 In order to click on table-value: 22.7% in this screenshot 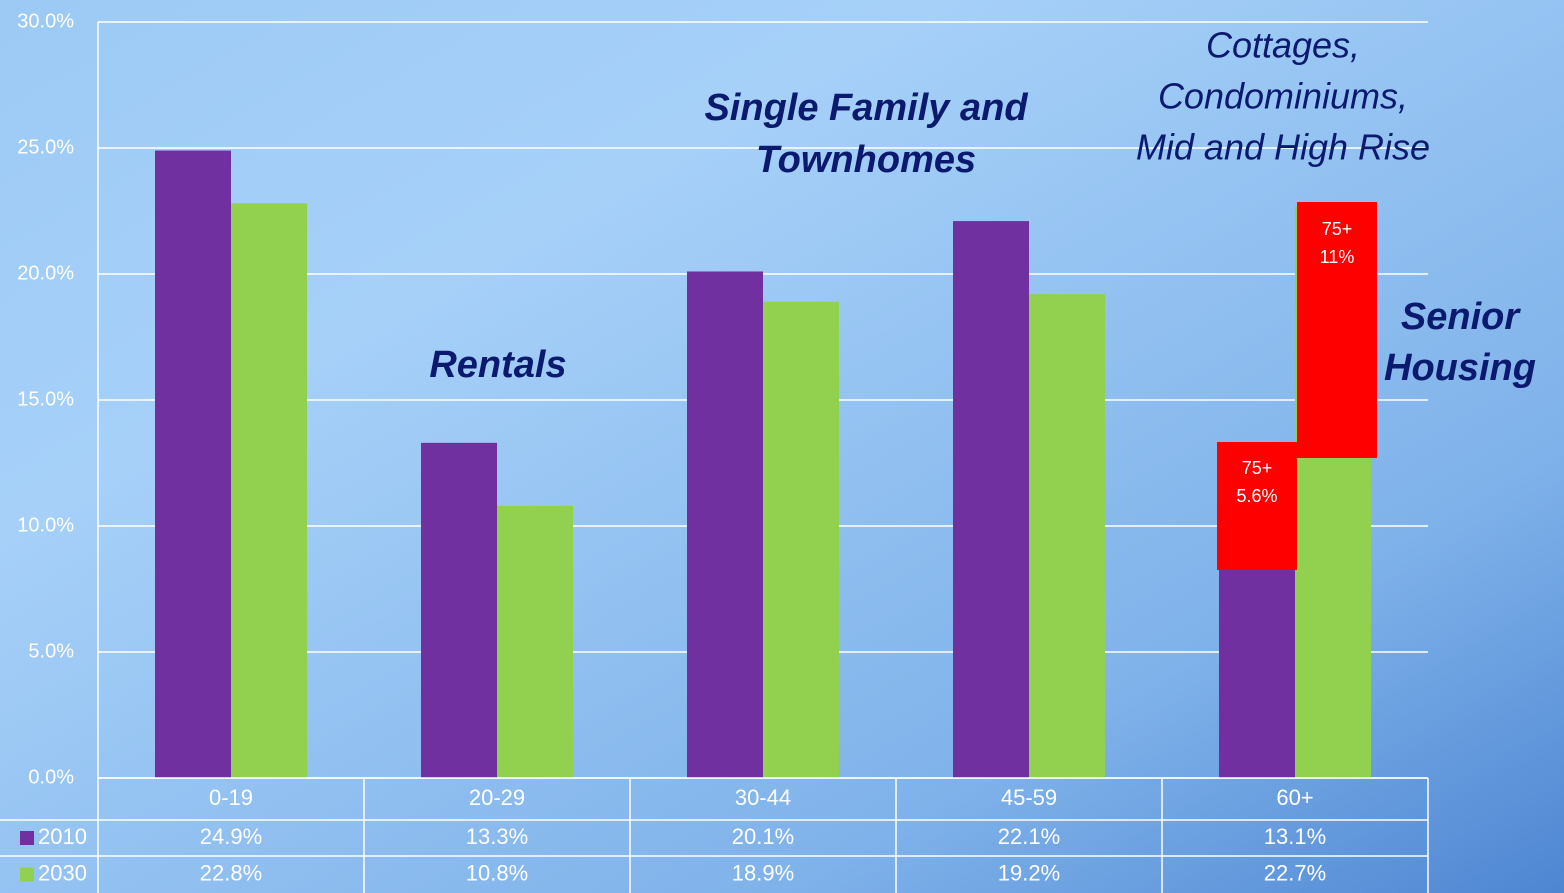, I will do `click(1295, 872)`.